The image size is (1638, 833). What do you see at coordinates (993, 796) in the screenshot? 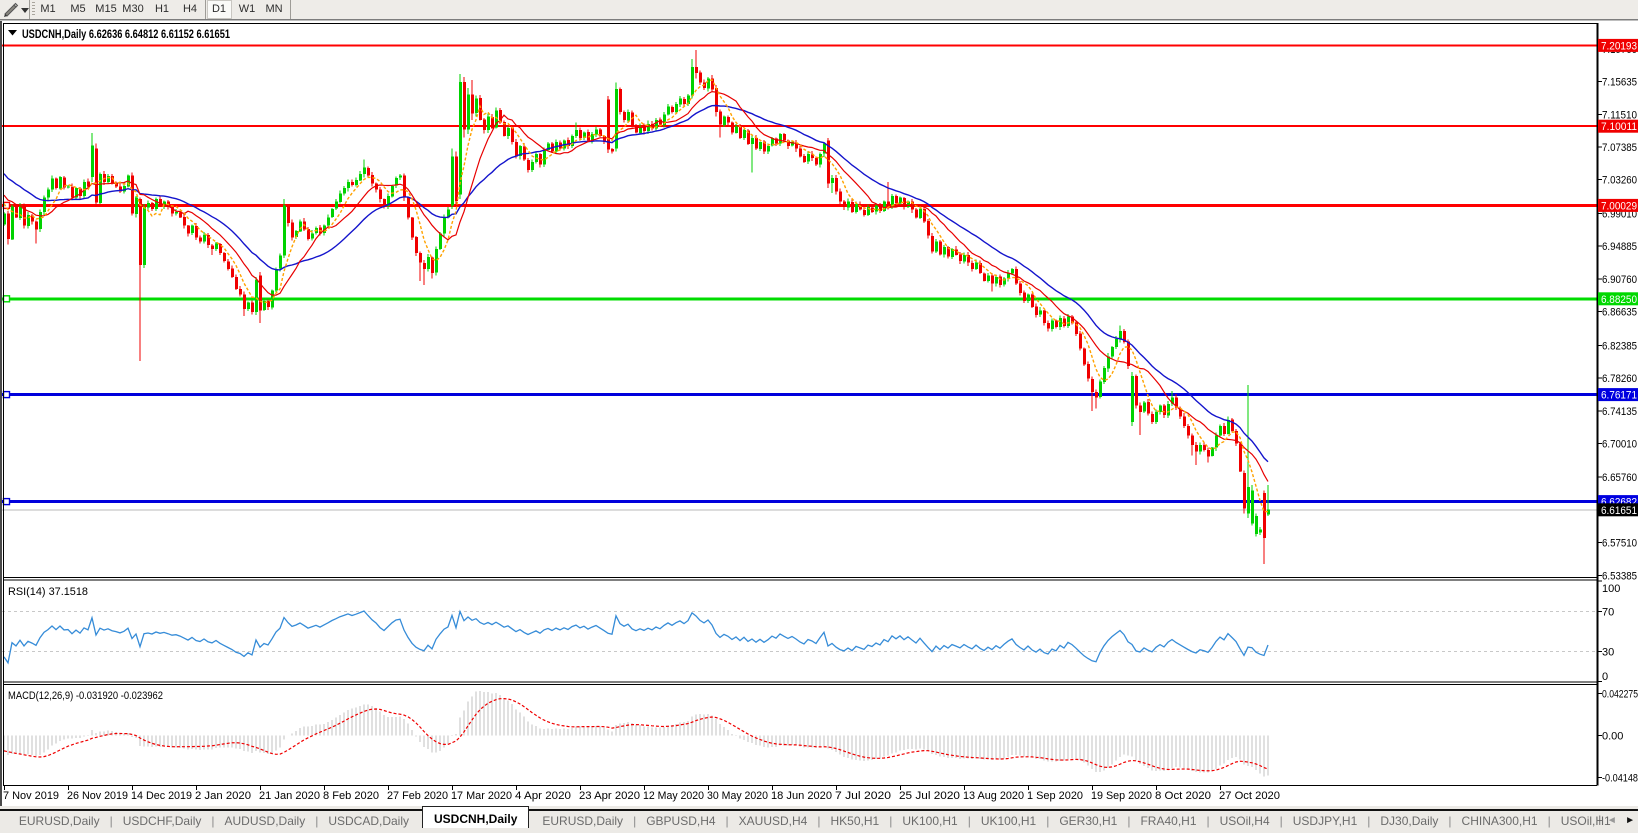
I see `svg-text: 13 Aug 2020` at bounding box center [993, 796].